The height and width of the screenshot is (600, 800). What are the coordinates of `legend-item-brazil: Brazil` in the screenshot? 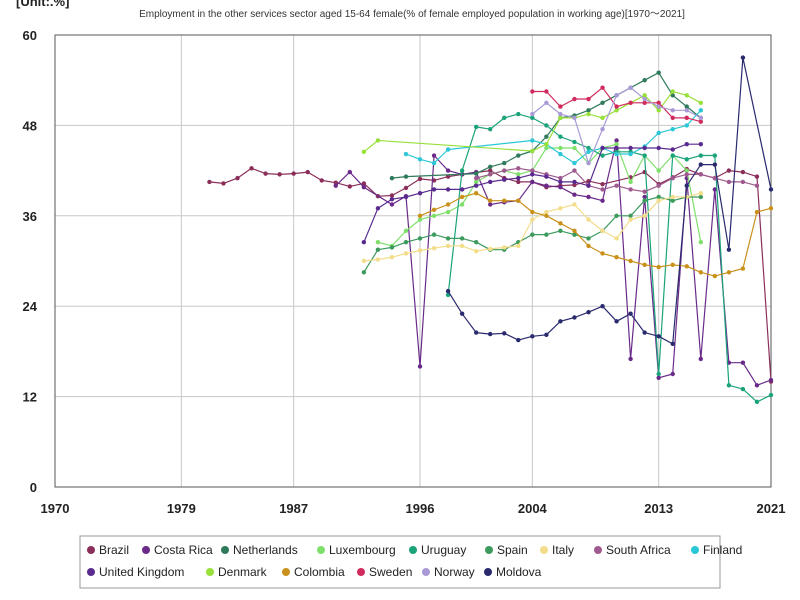 It's located at (108, 550).